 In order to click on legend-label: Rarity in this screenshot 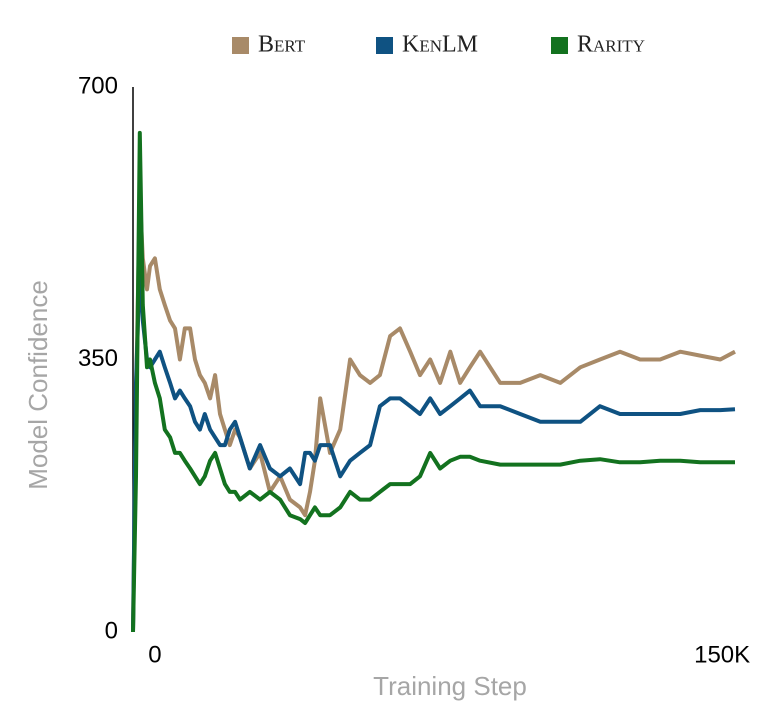, I will do `click(611, 45)`.